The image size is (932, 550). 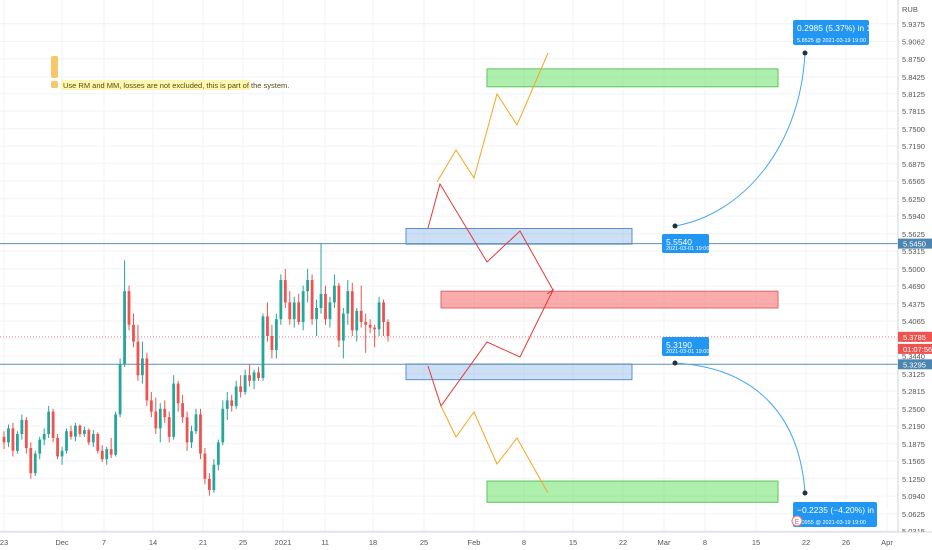 I want to click on lower-start-label-value: 5.3190, so click(x=679, y=345).